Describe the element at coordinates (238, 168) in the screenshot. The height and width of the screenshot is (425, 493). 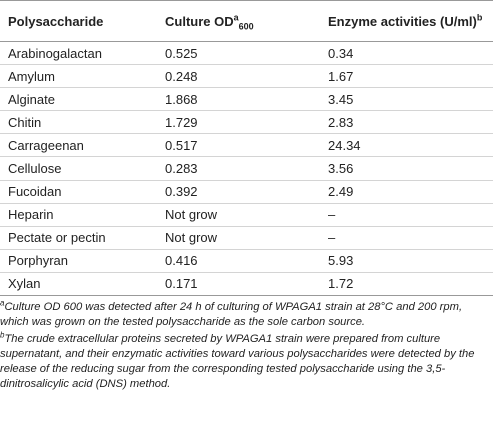
I see `table-cell: 0.283` at that location.